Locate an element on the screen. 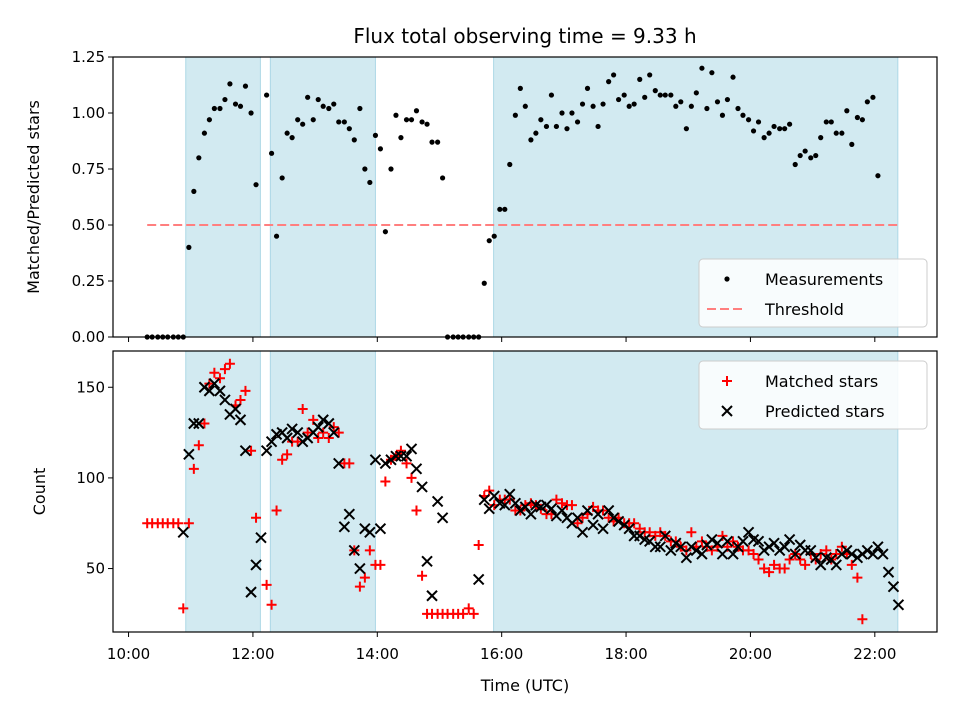 Image resolution: width=960 pixels, height=720 pixels. bottom-y-tick-label: 50 is located at coordinates (95, 569).